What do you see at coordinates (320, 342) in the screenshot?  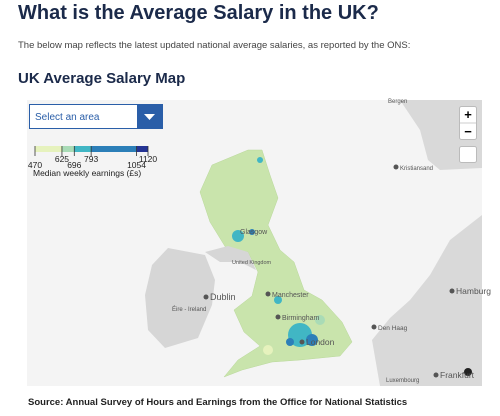 I see `place-label: London` at bounding box center [320, 342].